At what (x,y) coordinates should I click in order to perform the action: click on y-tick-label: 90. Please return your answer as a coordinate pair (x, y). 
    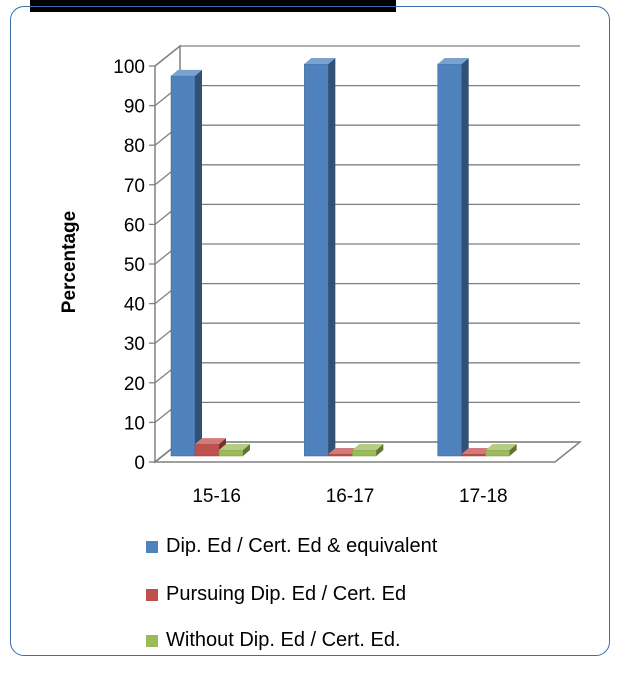
    Looking at the image, I should click on (134, 107).